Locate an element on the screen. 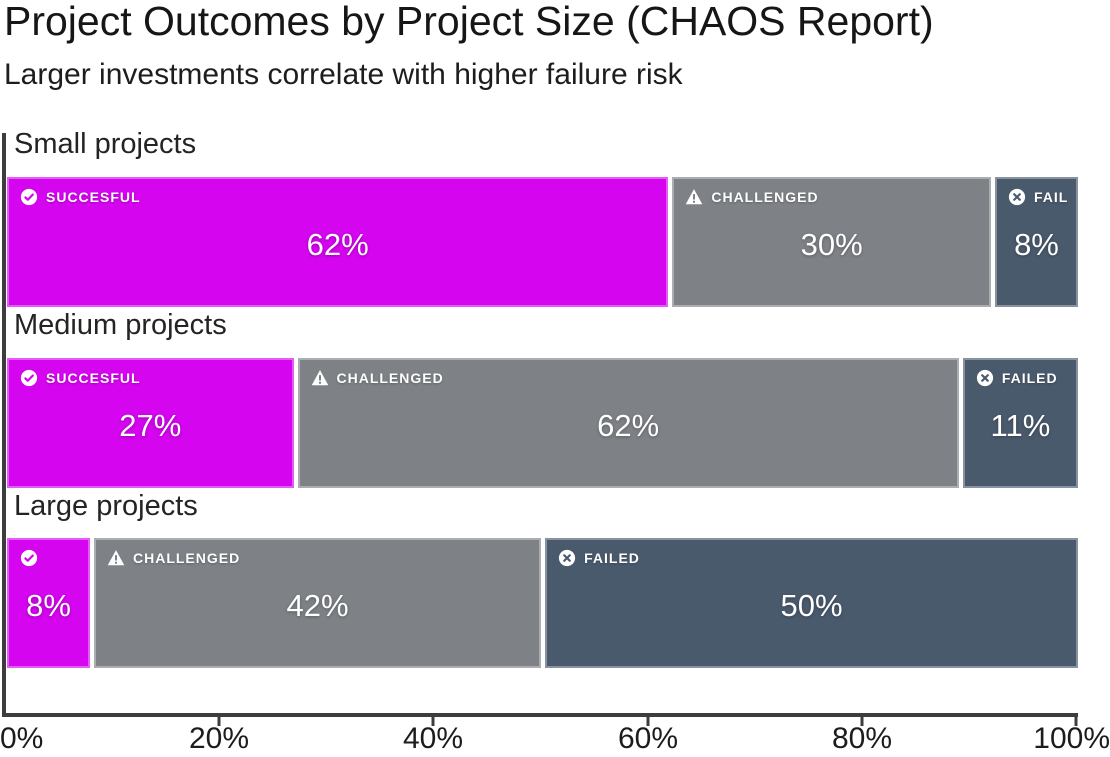 The width and height of the screenshot is (1110, 757). segment-medium-failed: FAILED 11% is located at coordinates (1020, 423).